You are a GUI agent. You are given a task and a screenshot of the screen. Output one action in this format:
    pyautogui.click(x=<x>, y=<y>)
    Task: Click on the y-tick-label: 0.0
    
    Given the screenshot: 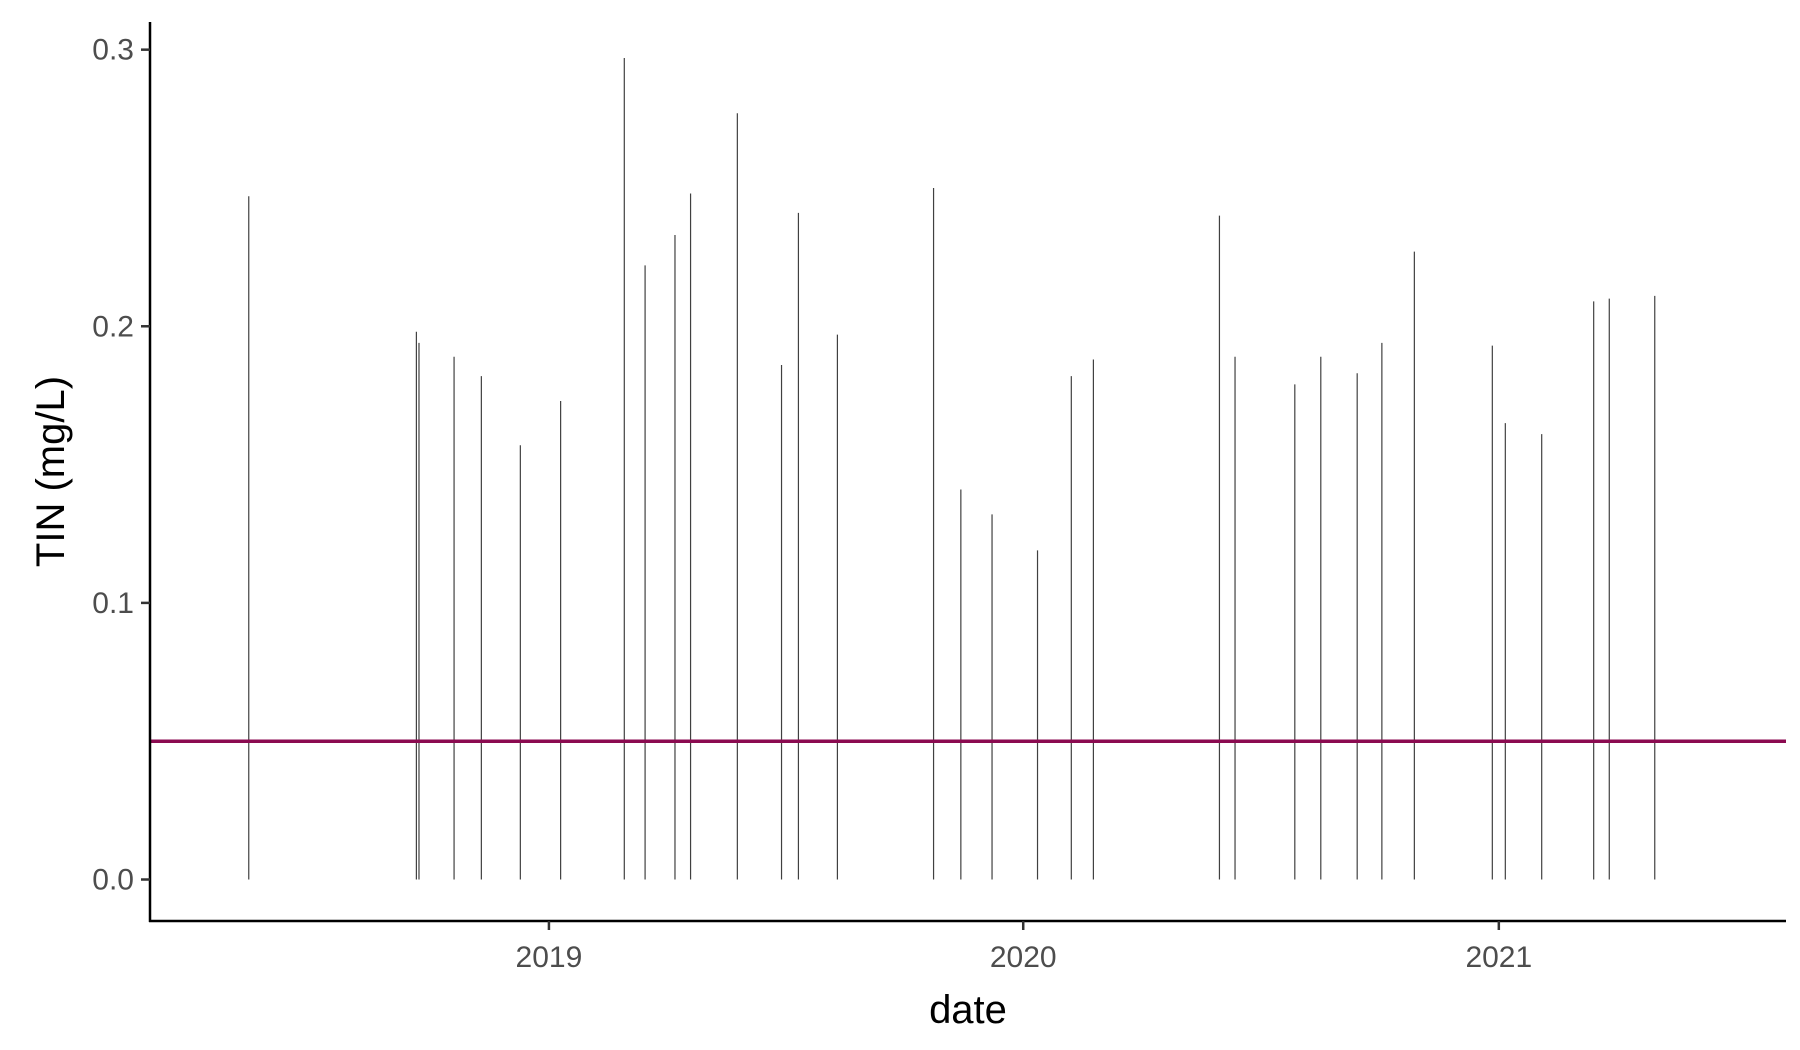 What is the action you would take?
    pyautogui.click(x=113, y=880)
    